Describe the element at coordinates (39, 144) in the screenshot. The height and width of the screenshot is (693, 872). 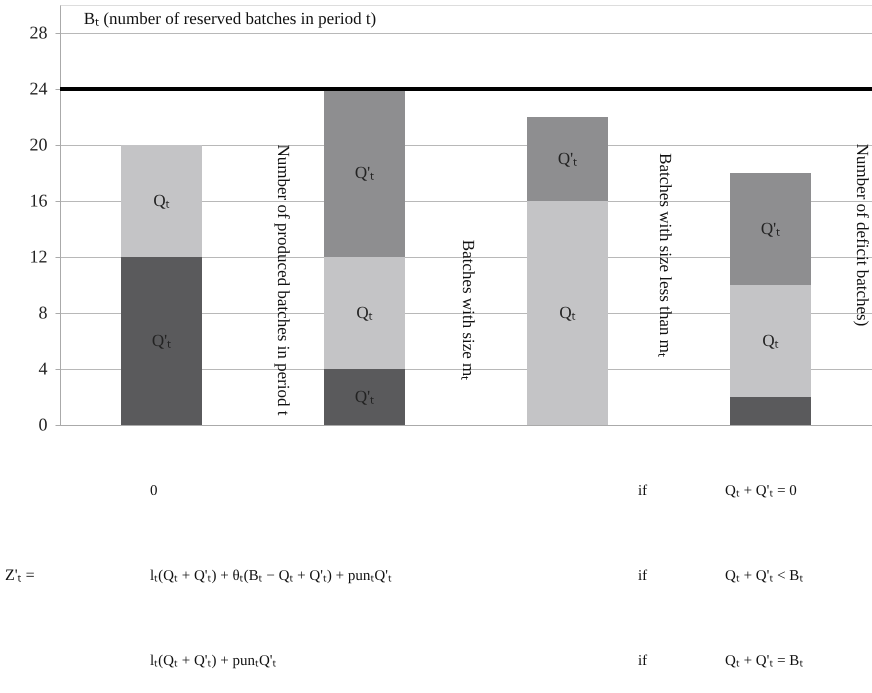
I see `y-tick-label: 20` at that location.